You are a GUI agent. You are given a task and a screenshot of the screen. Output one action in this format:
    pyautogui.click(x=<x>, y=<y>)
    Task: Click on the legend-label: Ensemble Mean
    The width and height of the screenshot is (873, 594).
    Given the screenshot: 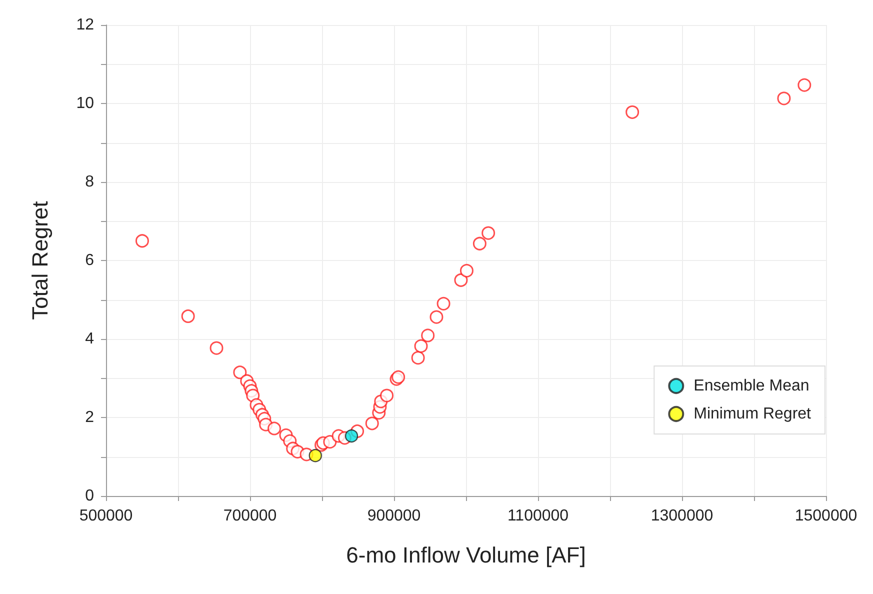 What is the action you would take?
    pyautogui.click(x=752, y=386)
    